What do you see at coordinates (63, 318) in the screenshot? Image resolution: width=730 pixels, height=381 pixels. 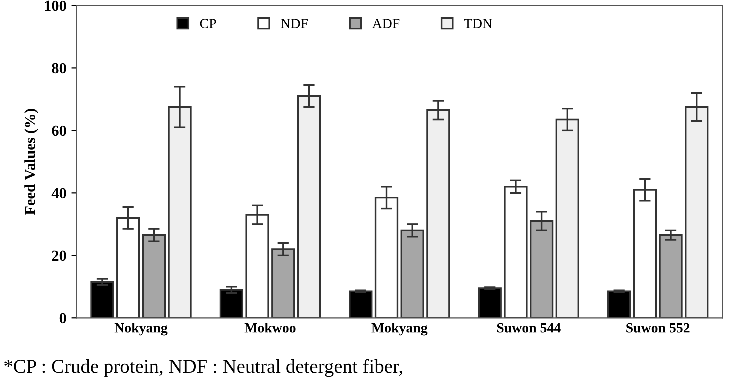 I see `y-tick-label: 0` at bounding box center [63, 318].